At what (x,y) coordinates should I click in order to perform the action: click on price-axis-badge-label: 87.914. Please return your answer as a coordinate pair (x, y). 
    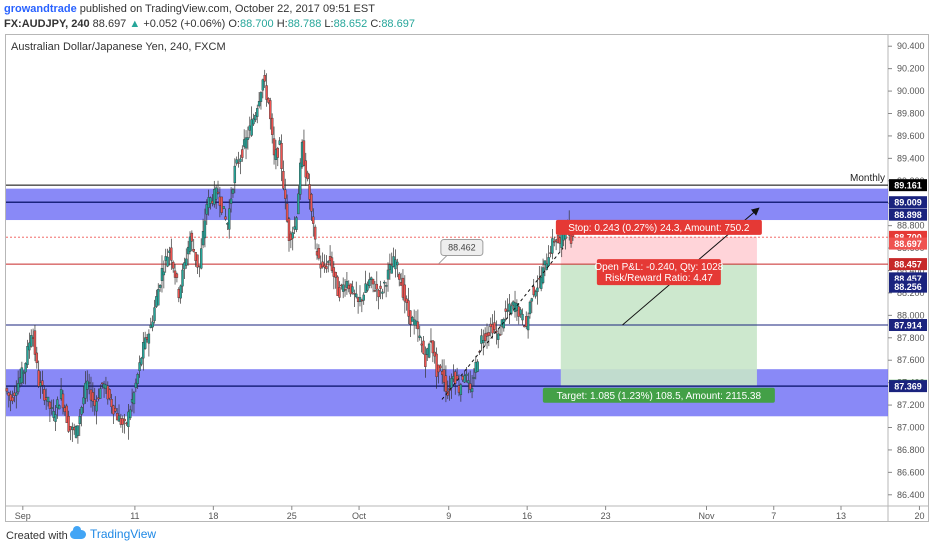
    Looking at the image, I should click on (908, 326).